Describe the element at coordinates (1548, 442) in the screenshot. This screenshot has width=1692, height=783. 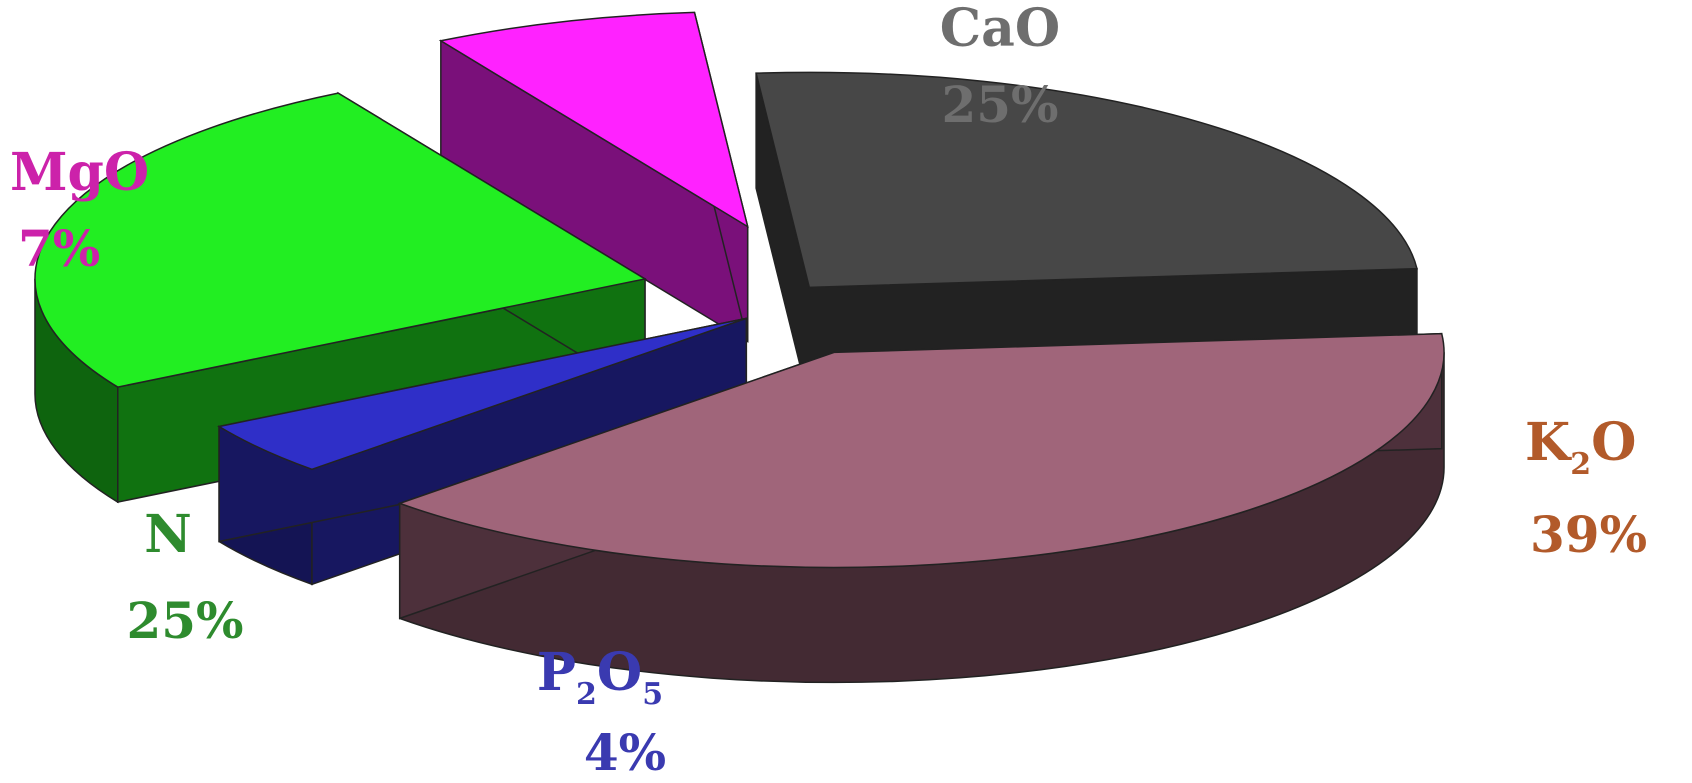
I see `label-k2o-base: K` at that location.